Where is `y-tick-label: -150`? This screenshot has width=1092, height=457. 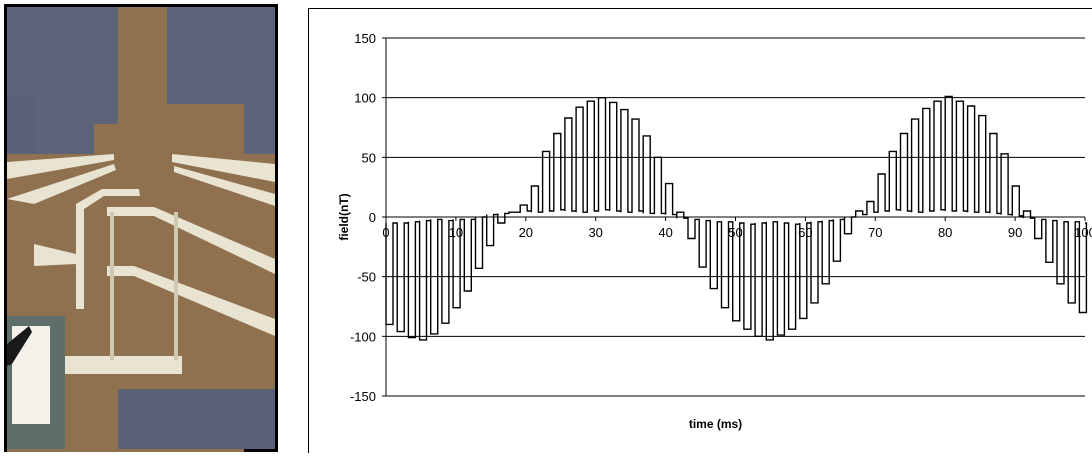 y-tick-label: -150 is located at coordinates (363, 396).